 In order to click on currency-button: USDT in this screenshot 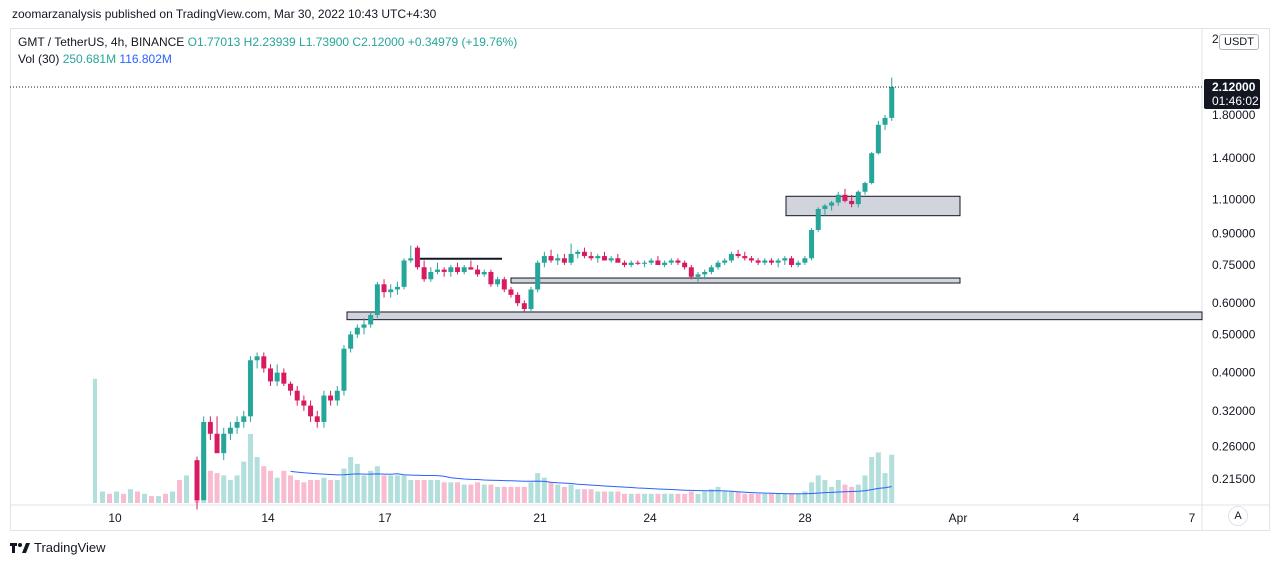, I will do `click(1239, 42)`.